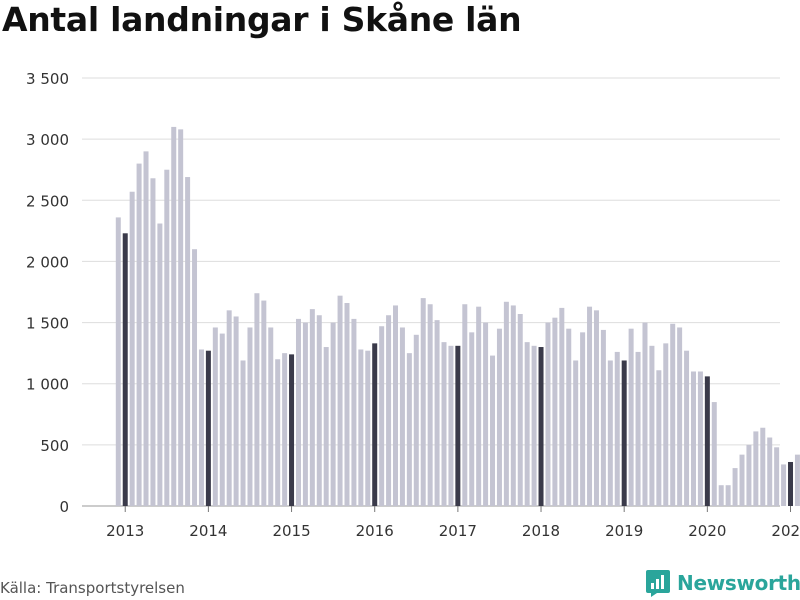 This screenshot has width=800, height=600. What do you see at coordinates (785, 531) in the screenshot?
I see `x-tick-label: 2021` at bounding box center [785, 531].